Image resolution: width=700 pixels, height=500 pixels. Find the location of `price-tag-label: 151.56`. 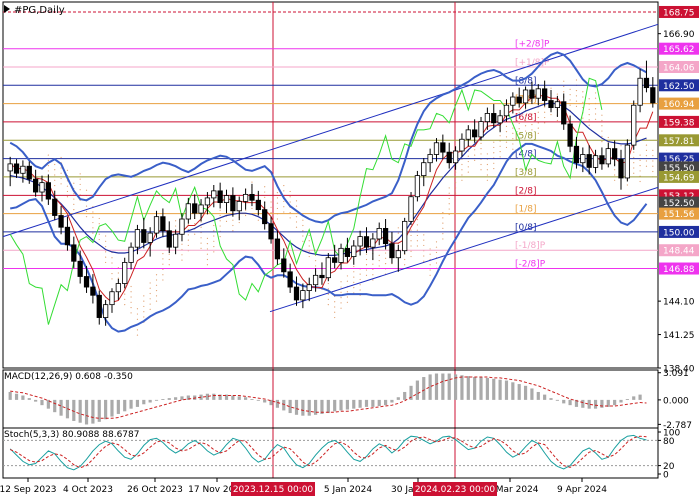

price-tag-label: 151.56 is located at coordinates (679, 215).